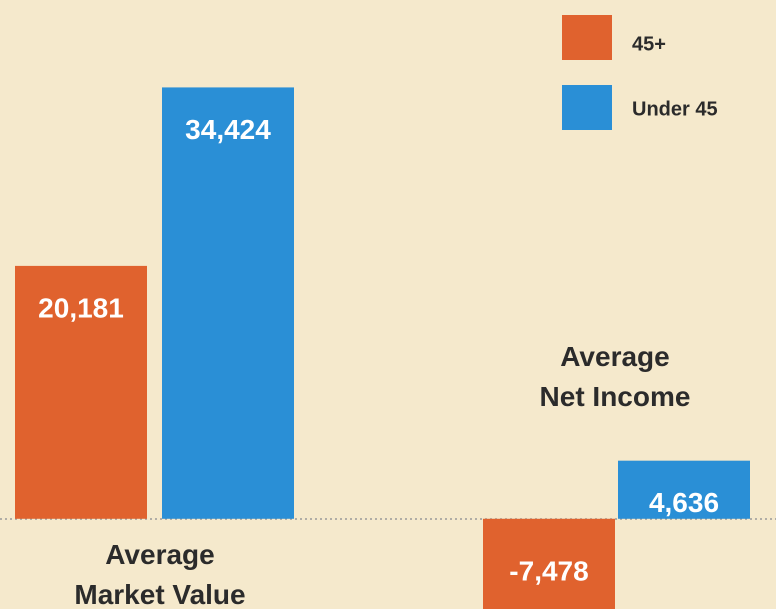 Image resolution: width=776 pixels, height=609 pixels. I want to click on value-label: 34,424, so click(228, 129).